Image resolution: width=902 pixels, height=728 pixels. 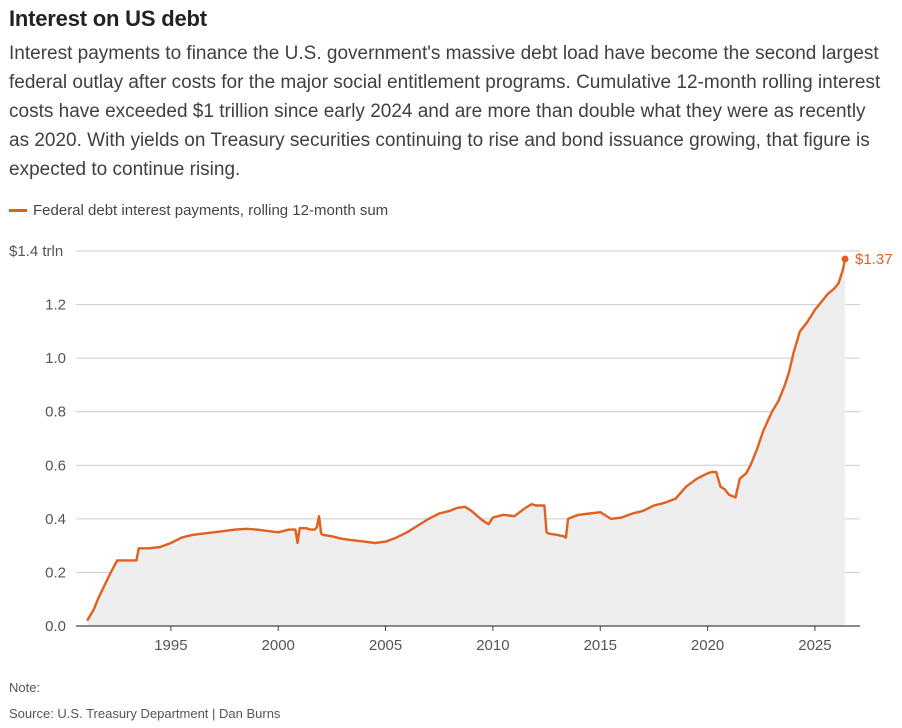 What do you see at coordinates (55, 626) in the screenshot?
I see `y-tick-label: 0.0` at bounding box center [55, 626].